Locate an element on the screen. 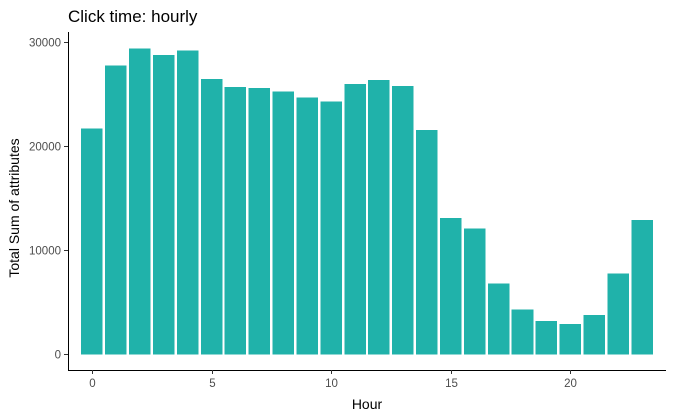  chart-title: Click time: hourly is located at coordinates (133, 16).